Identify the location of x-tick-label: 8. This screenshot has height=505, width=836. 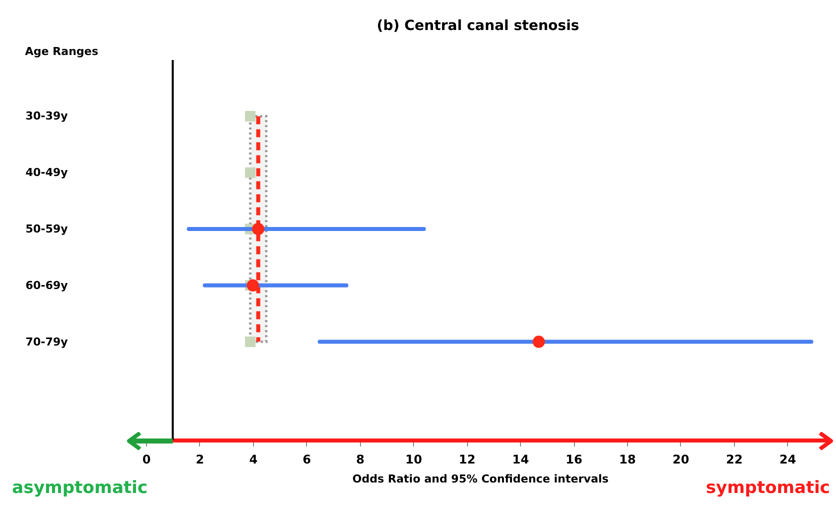
(360, 459).